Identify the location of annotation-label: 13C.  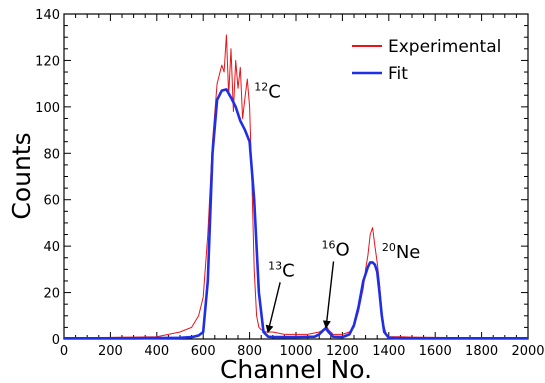
(281, 270).